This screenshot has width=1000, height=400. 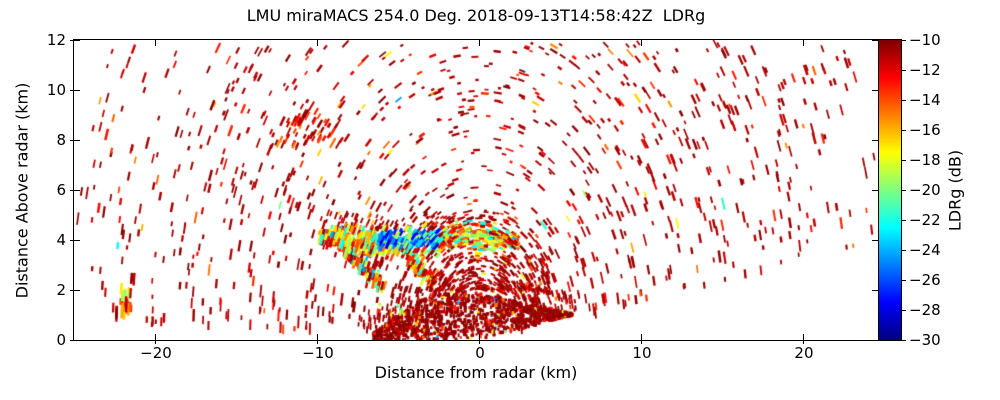 What do you see at coordinates (925, 100) in the screenshot?
I see `colorbar-tick-label: −14` at bounding box center [925, 100].